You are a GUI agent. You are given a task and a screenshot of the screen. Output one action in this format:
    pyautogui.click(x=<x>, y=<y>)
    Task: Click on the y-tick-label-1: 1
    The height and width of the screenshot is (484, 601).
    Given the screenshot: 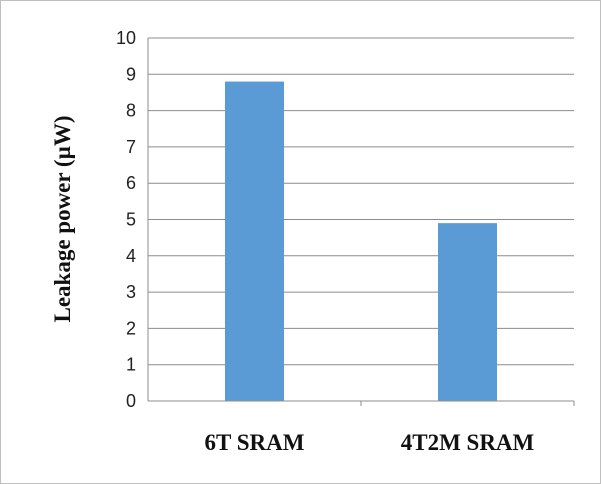 What is the action you would take?
    pyautogui.click(x=131, y=365)
    